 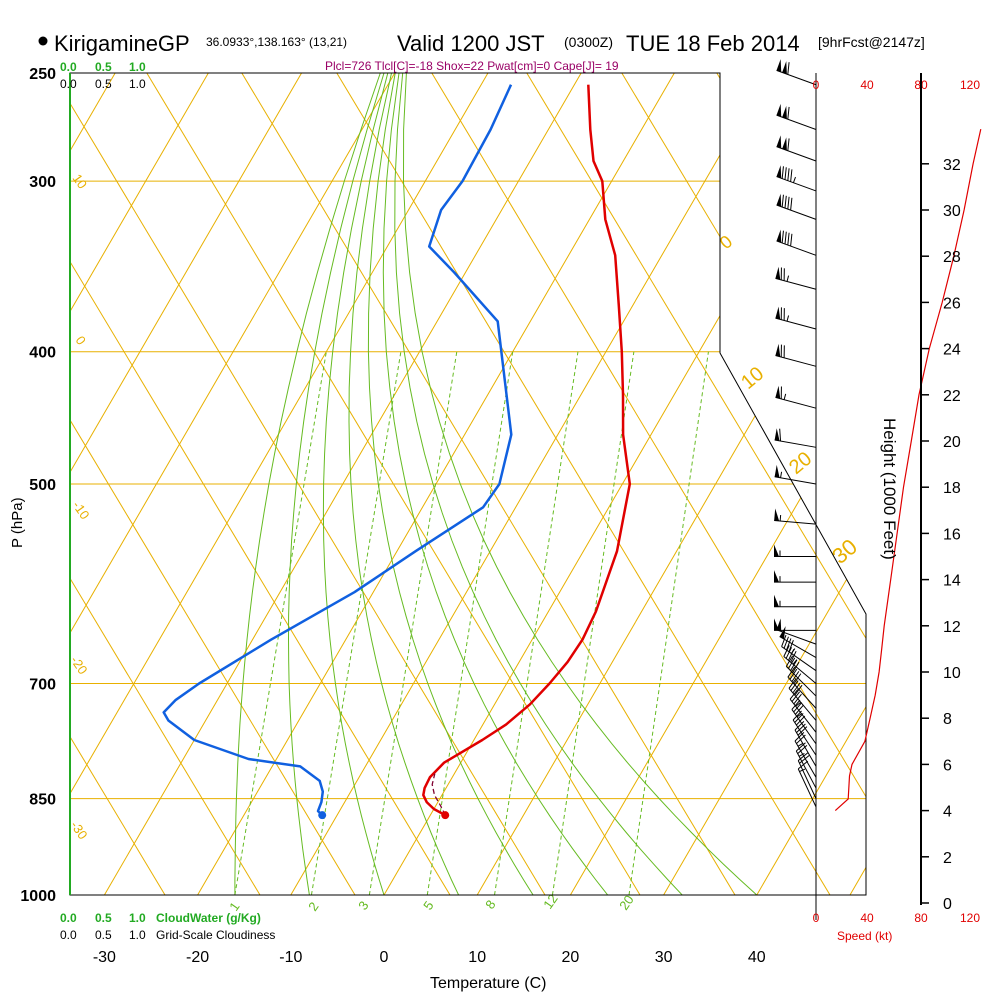 I want to click on pressure-tick-label: 700, so click(x=42, y=685).